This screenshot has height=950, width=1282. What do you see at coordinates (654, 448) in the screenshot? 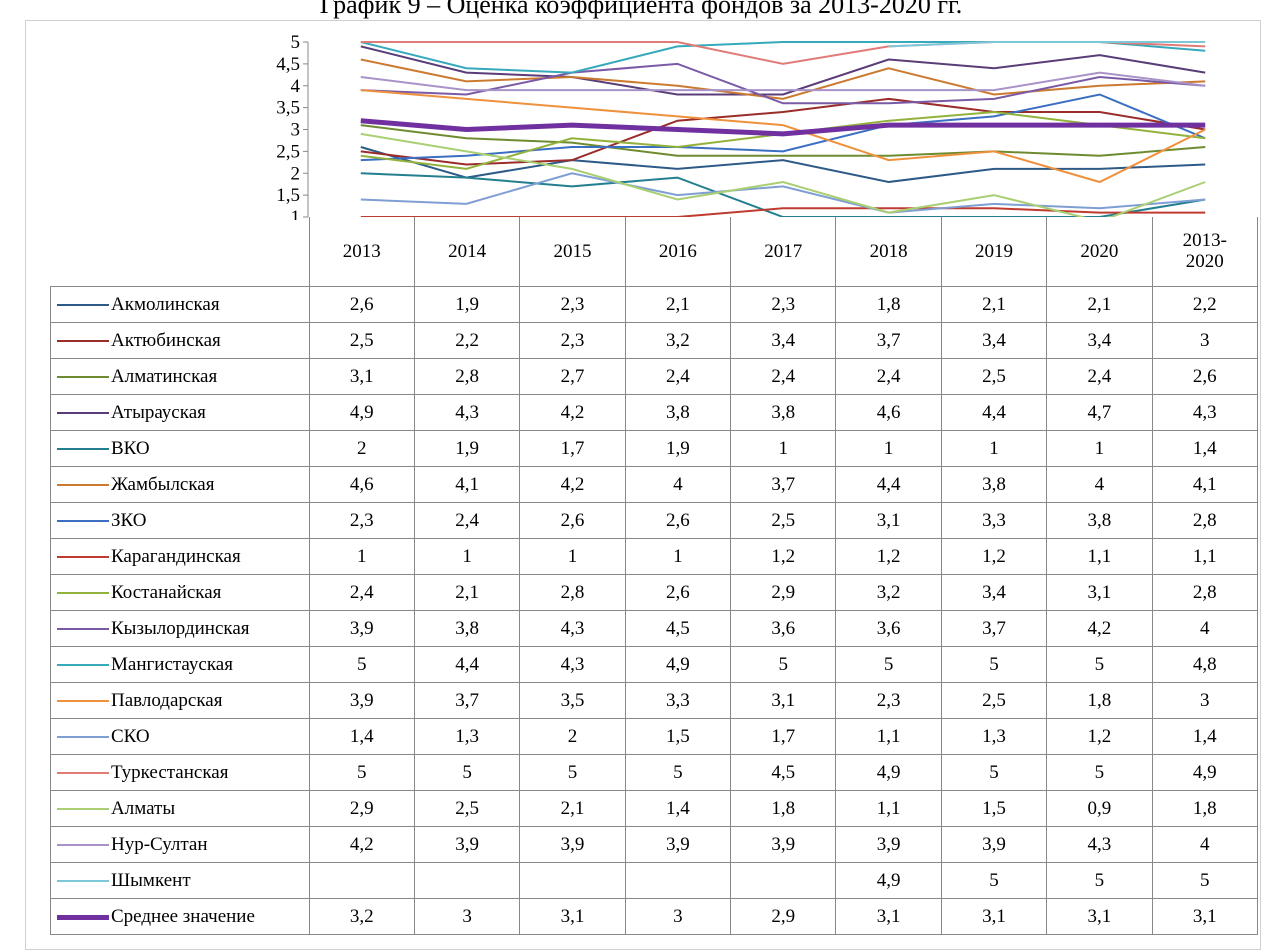
I see `data-row: ВКО 2 1,9 1,7 1,9 1 1 1 1 1,4` at bounding box center [654, 448].